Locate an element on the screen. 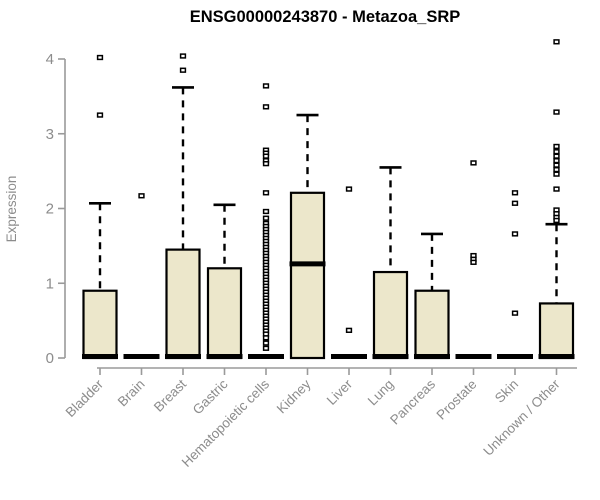 This screenshot has width=600, height=500. x-category-label: Pancreas is located at coordinates (412, 401).